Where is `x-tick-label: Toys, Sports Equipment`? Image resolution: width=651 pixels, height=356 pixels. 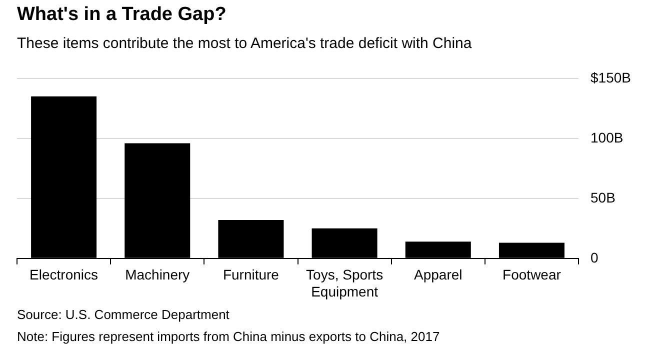 x-tick-label: Toys, Sports Equipment is located at coordinates (345, 283).